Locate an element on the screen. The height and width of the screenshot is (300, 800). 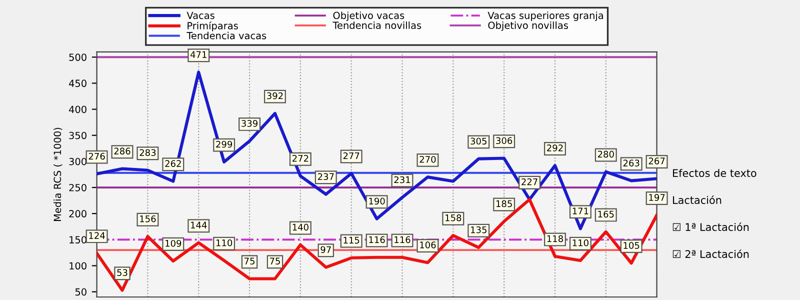
text: ☑ 1ª Lactación is located at coordinates (710, 227).